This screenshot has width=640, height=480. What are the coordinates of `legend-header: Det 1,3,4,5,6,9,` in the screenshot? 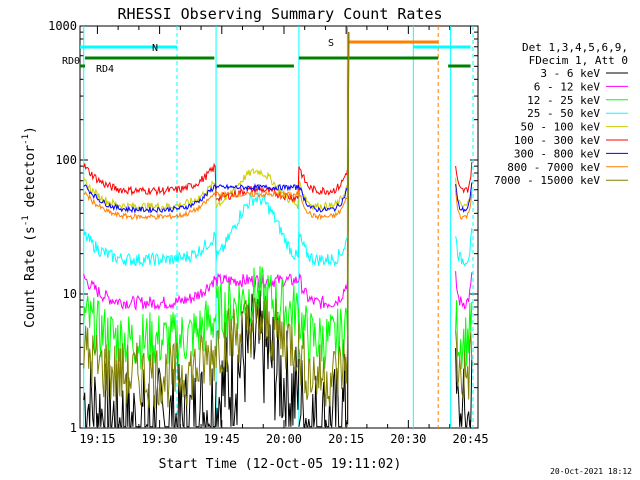 It's located at (575, 47).